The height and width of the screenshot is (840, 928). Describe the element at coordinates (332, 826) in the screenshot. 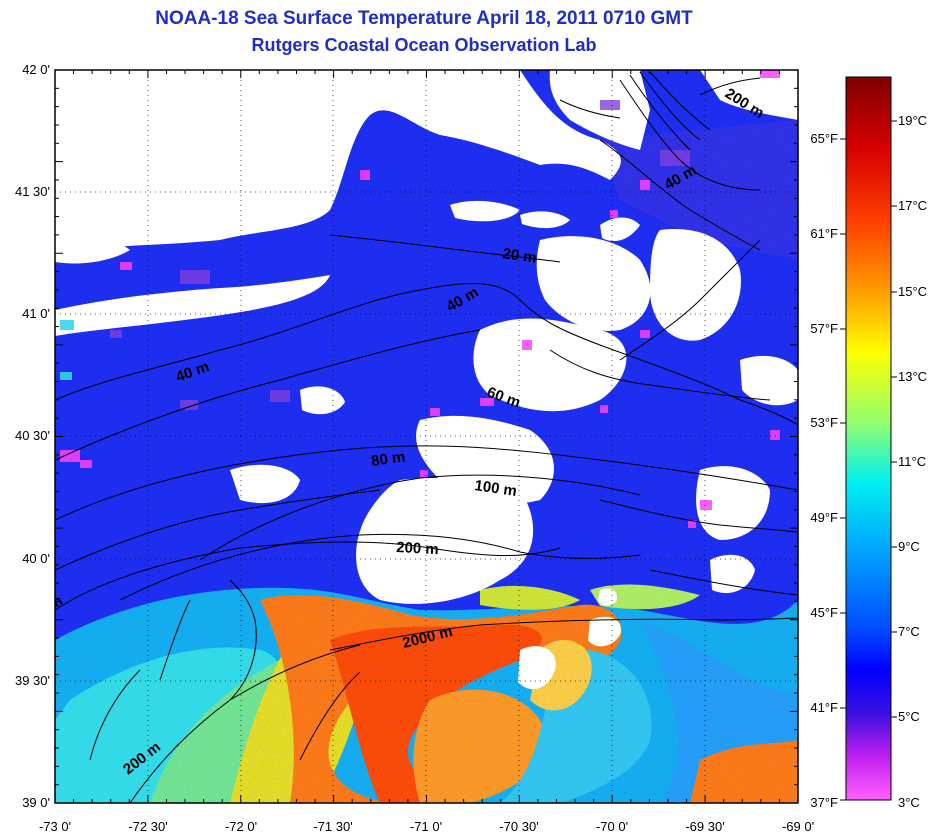

I see `lon-label-71-30: -71 30'` at that location.